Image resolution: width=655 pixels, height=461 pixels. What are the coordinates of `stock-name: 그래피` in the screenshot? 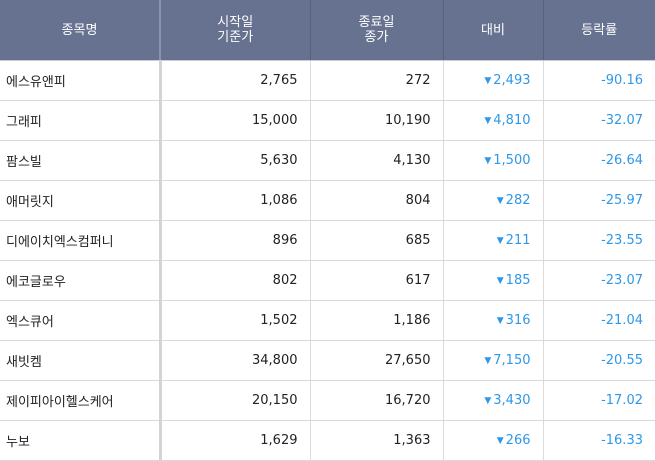 It's located at (81, 120).